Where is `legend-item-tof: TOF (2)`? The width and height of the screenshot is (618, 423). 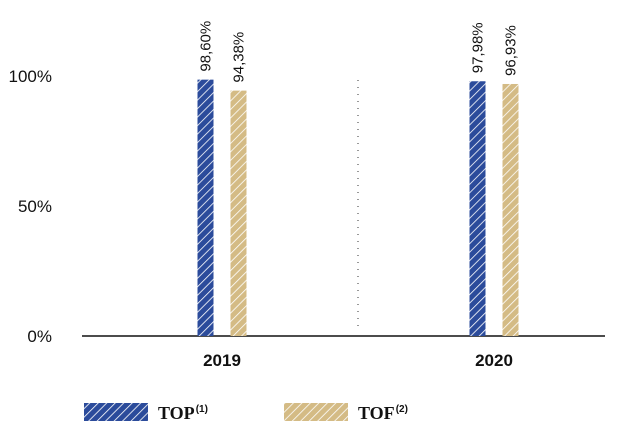
legend-item-tof: TOF (2) is located at coordinates (346, 413).